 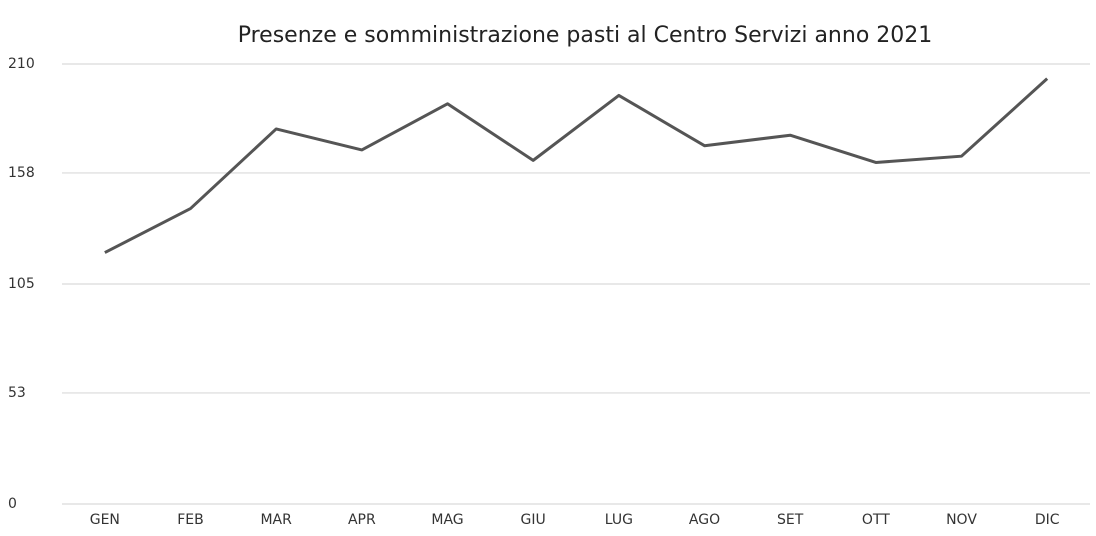 I want to click on x-tick-label: FEB, so click(x=190, y=520).